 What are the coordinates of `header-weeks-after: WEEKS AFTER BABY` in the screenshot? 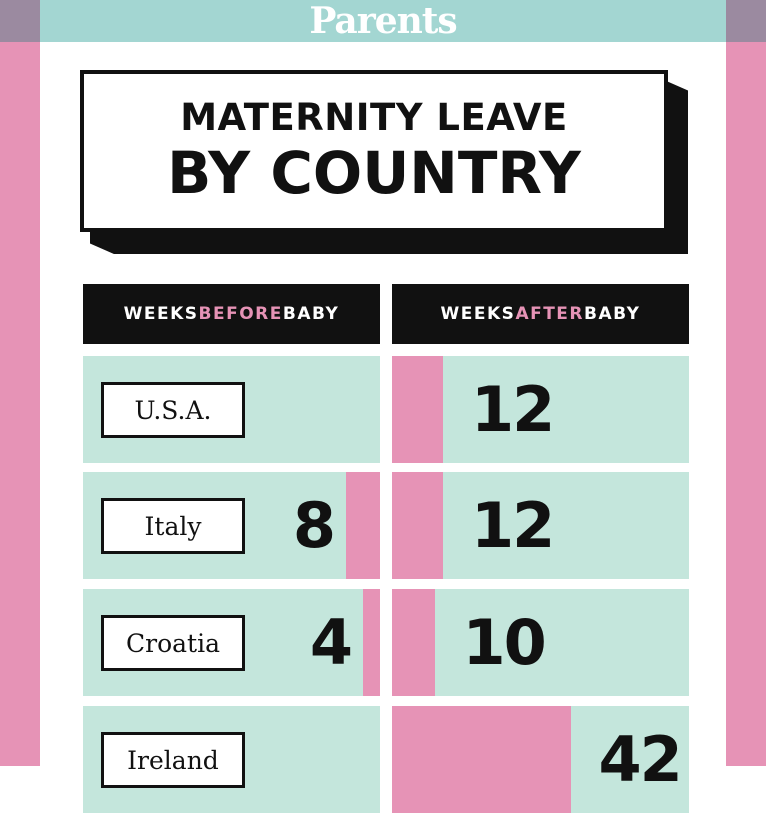 It's located at (540, 314).